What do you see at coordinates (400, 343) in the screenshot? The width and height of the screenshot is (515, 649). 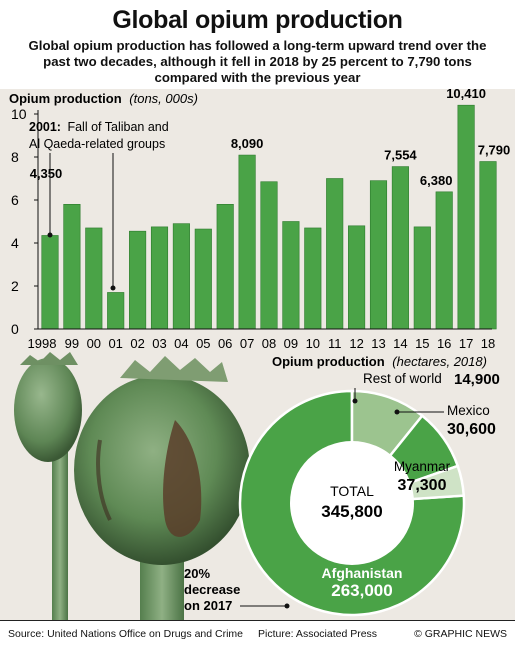 I see `x-tick-label: 14` at bounding box center [400, 343].